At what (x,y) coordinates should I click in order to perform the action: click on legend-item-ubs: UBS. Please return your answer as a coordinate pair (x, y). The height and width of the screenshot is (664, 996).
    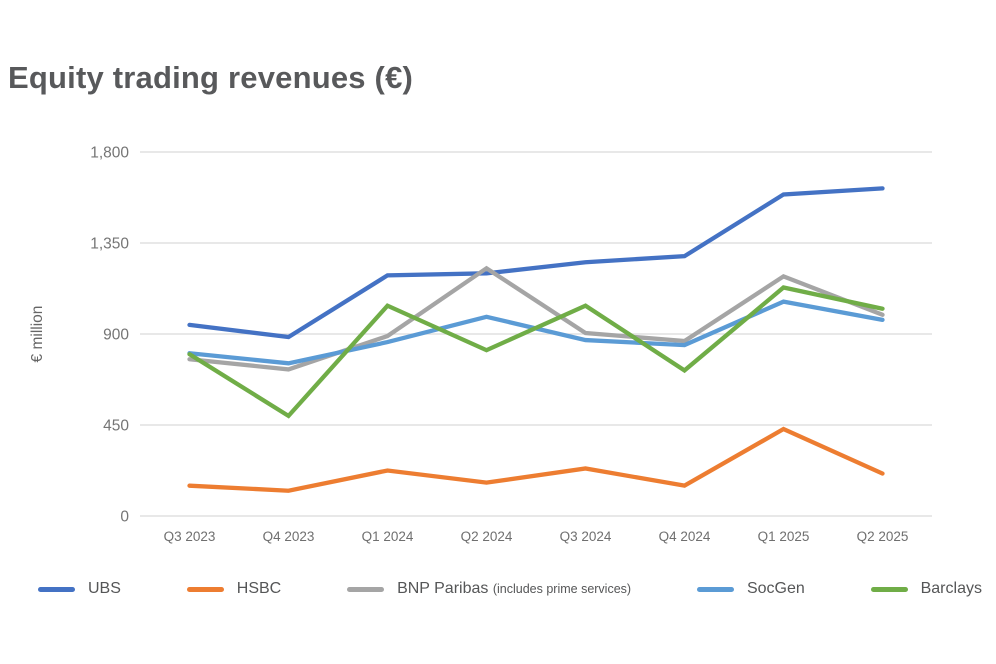
    Looking at the image, I should click on (79, 589).